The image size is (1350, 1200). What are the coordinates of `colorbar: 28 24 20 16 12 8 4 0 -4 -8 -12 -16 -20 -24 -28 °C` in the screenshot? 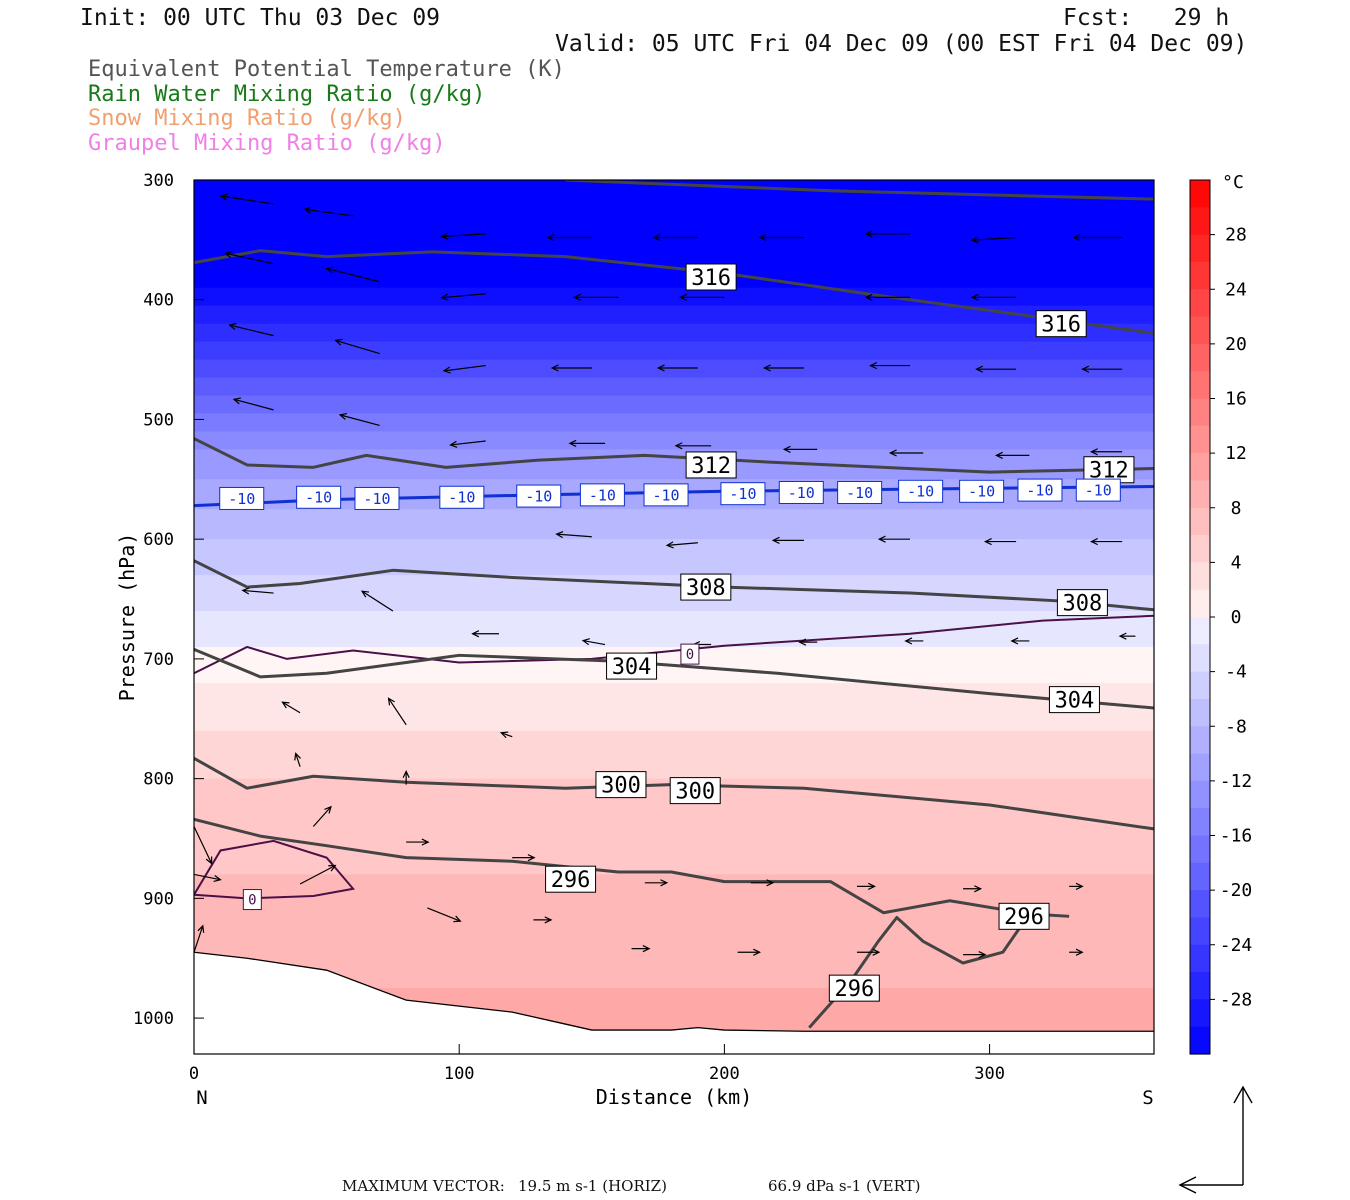 It's located at (1221, 613).